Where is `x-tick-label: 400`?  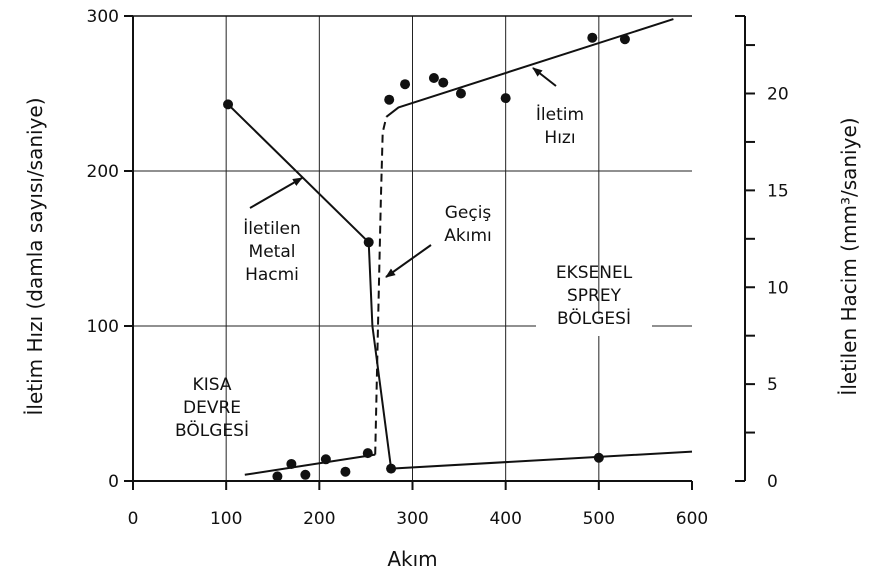
x-tick-label: 400 is located at coordinates (505, 519).